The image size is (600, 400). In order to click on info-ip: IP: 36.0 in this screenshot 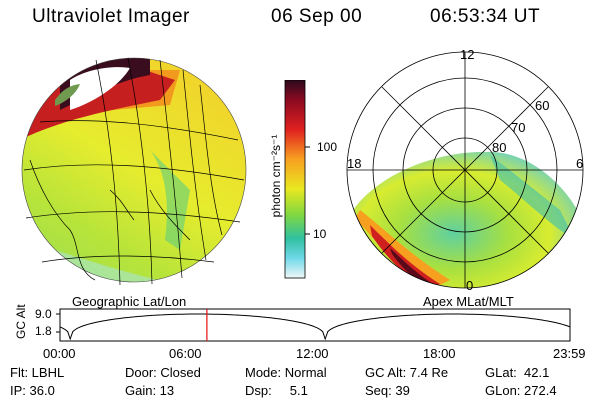, I will do `click(32, 390)`.